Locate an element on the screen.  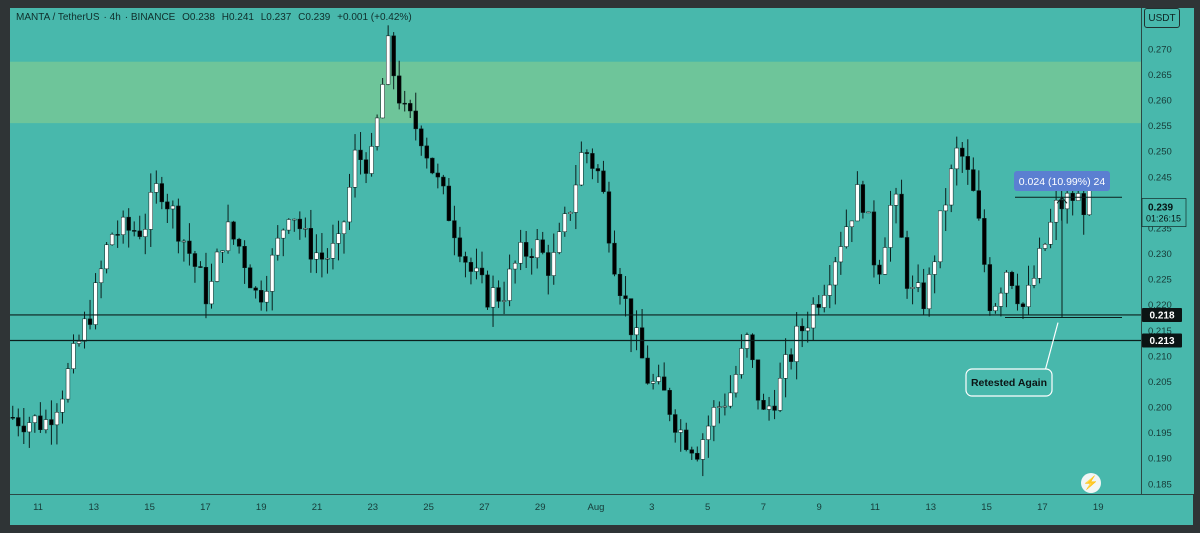
upper-support-badge-label: 0.218 is located at coordinates (1161, 315).